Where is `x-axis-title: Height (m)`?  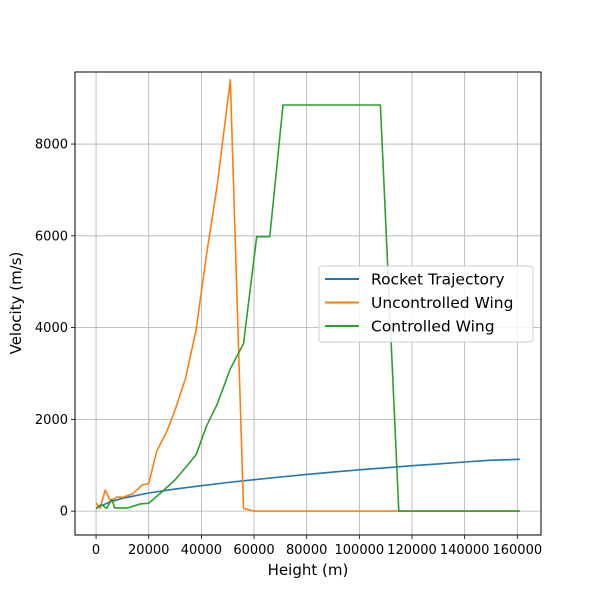 x-axis-title: Height (m) is located at coordinates (308, 570).